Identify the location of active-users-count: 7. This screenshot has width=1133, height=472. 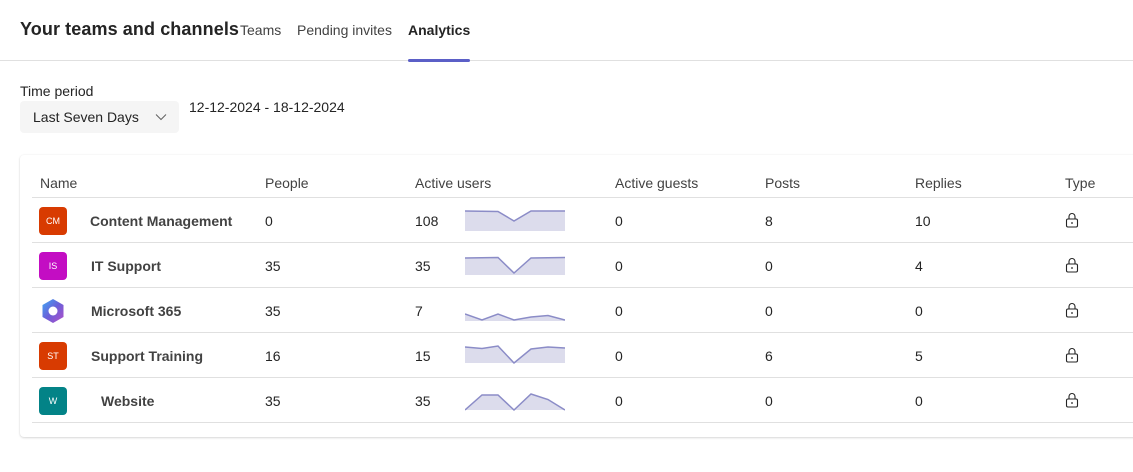
(419, 311).